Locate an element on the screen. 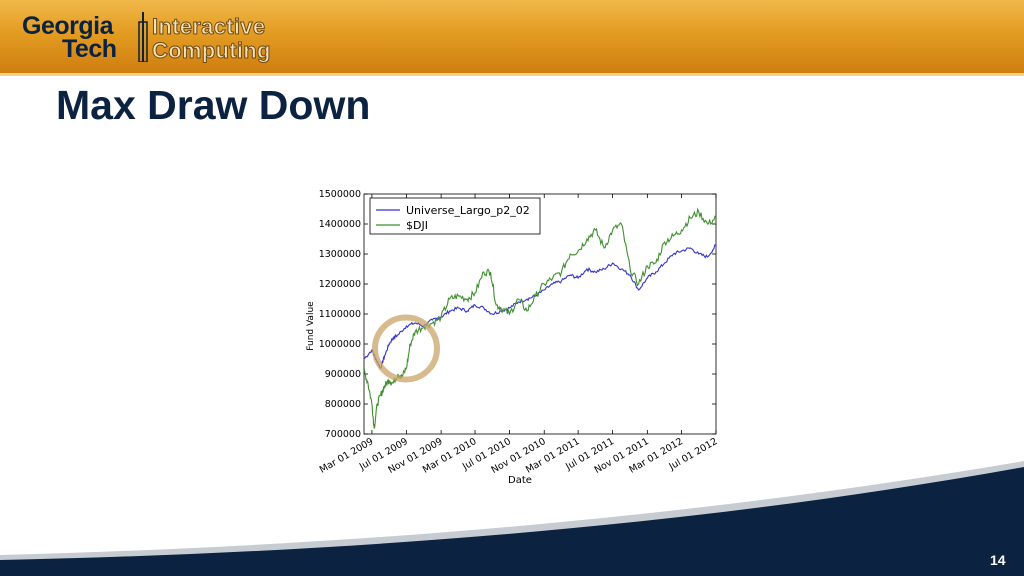 The image size is (1024, 576). x-axis-label: Date is located at coordinates (520, 480).